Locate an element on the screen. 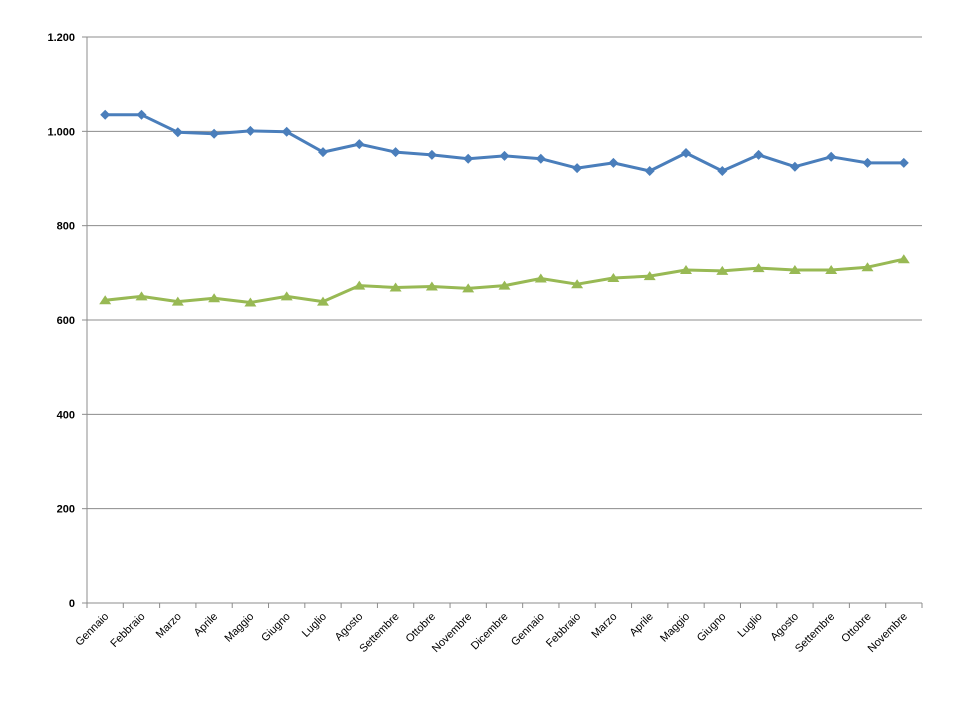 Image resolution: width=960 pixels, height=725 pixels. y-tick-label: 600 is located at coordinates (66, 321).